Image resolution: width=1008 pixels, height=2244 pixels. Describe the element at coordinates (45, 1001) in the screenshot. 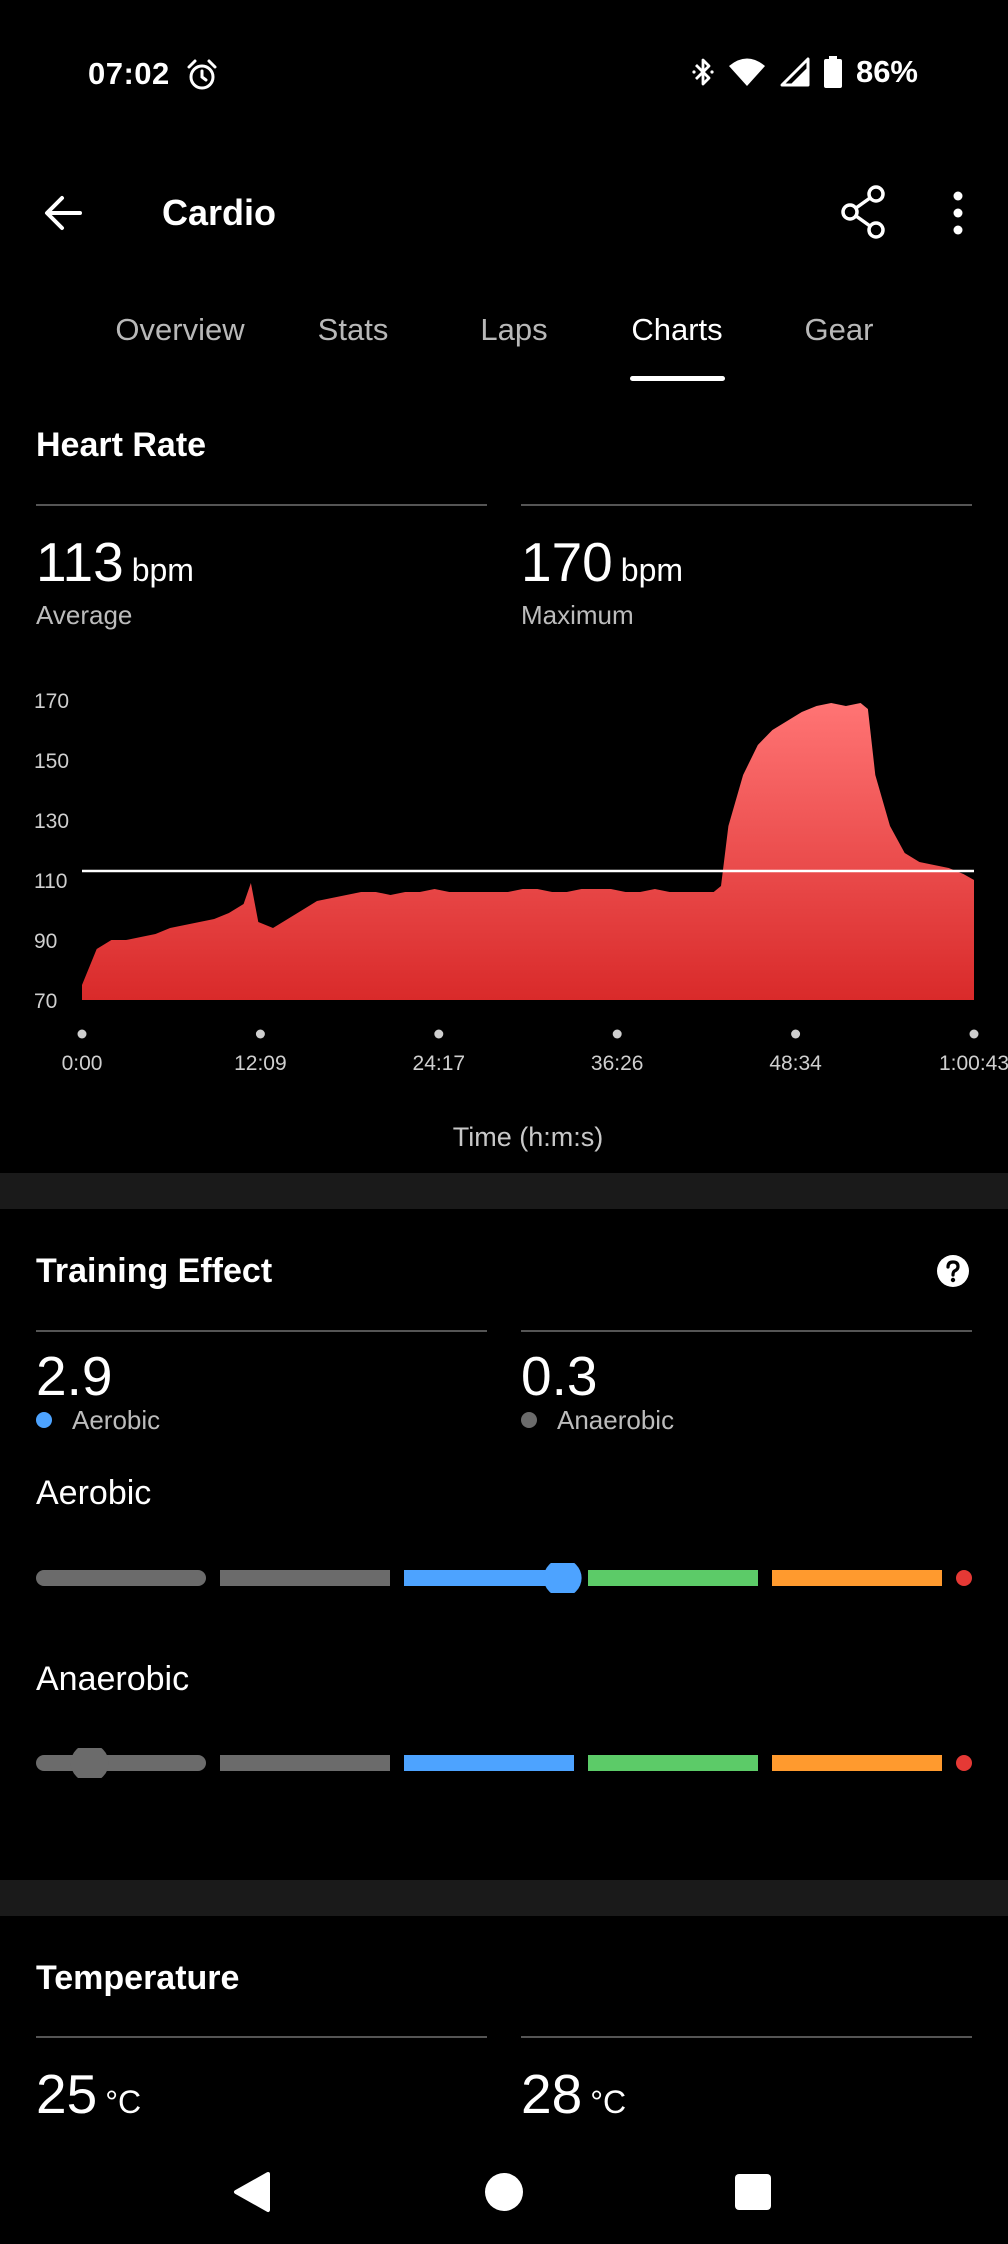

I see `y-tick-label: 70` at that location.